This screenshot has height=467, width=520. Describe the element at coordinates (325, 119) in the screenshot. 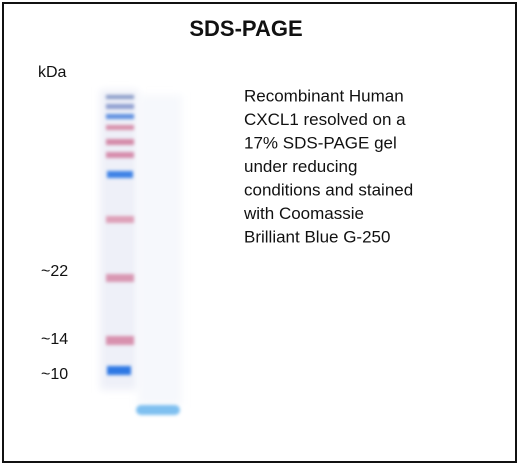

I see `description-line: CXCL1 resolved on a` at that location.